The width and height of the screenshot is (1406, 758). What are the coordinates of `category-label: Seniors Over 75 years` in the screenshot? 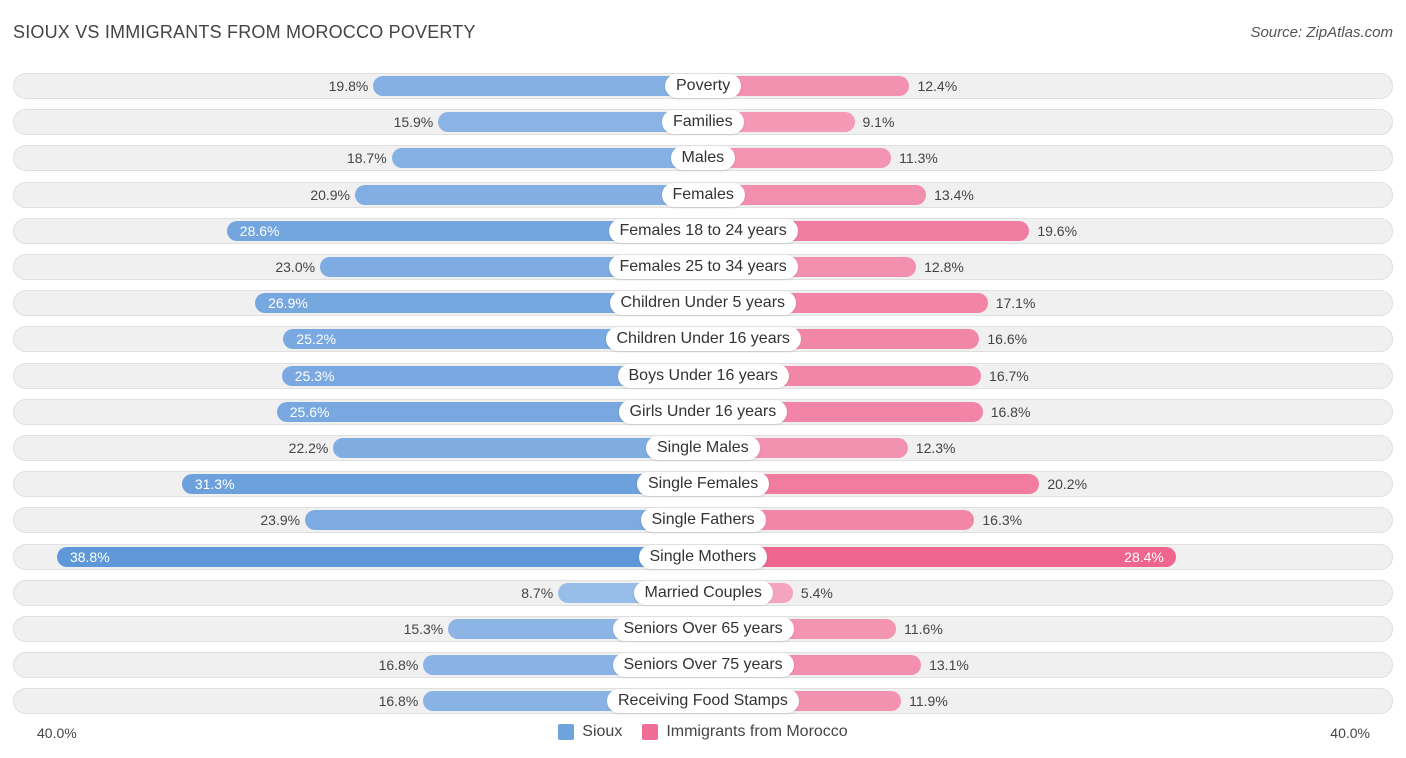 It's located at (703, 665).